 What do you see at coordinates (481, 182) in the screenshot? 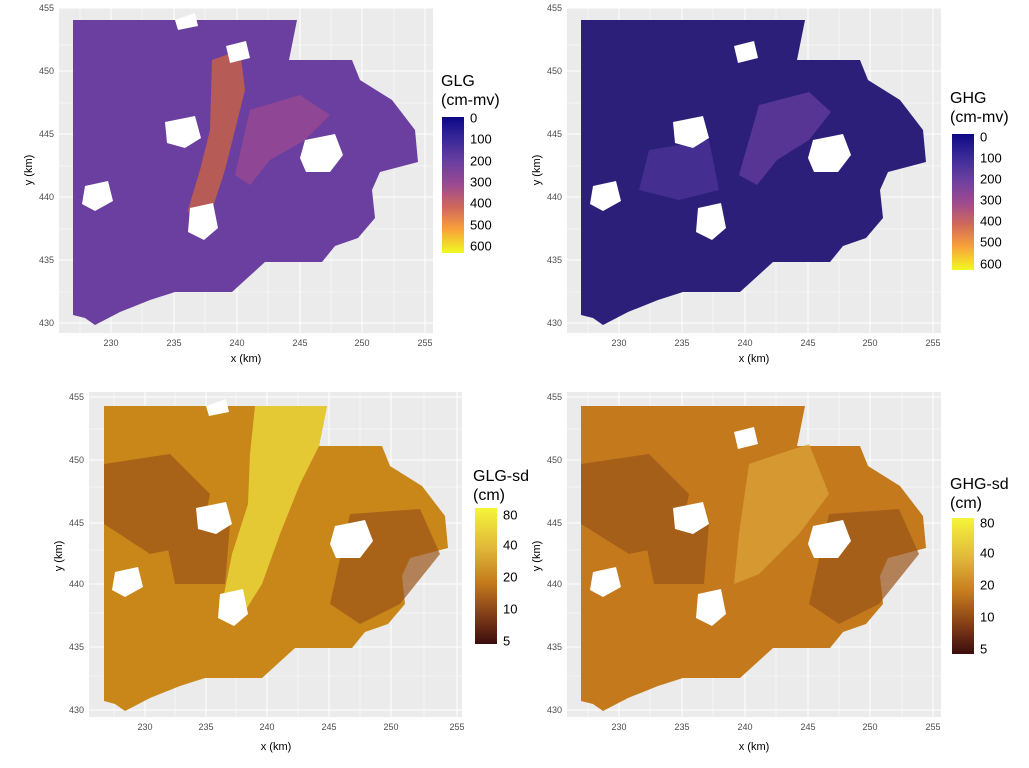
I see `legend-label: 300` at bounding box center [481, 182].